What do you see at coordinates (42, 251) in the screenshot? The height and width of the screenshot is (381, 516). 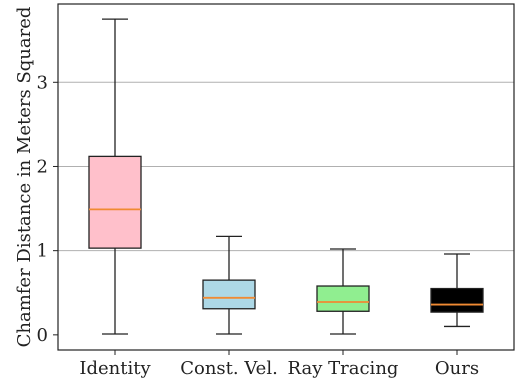 I see `y-tick-label-1: 1` at bounding box center [42, 251].